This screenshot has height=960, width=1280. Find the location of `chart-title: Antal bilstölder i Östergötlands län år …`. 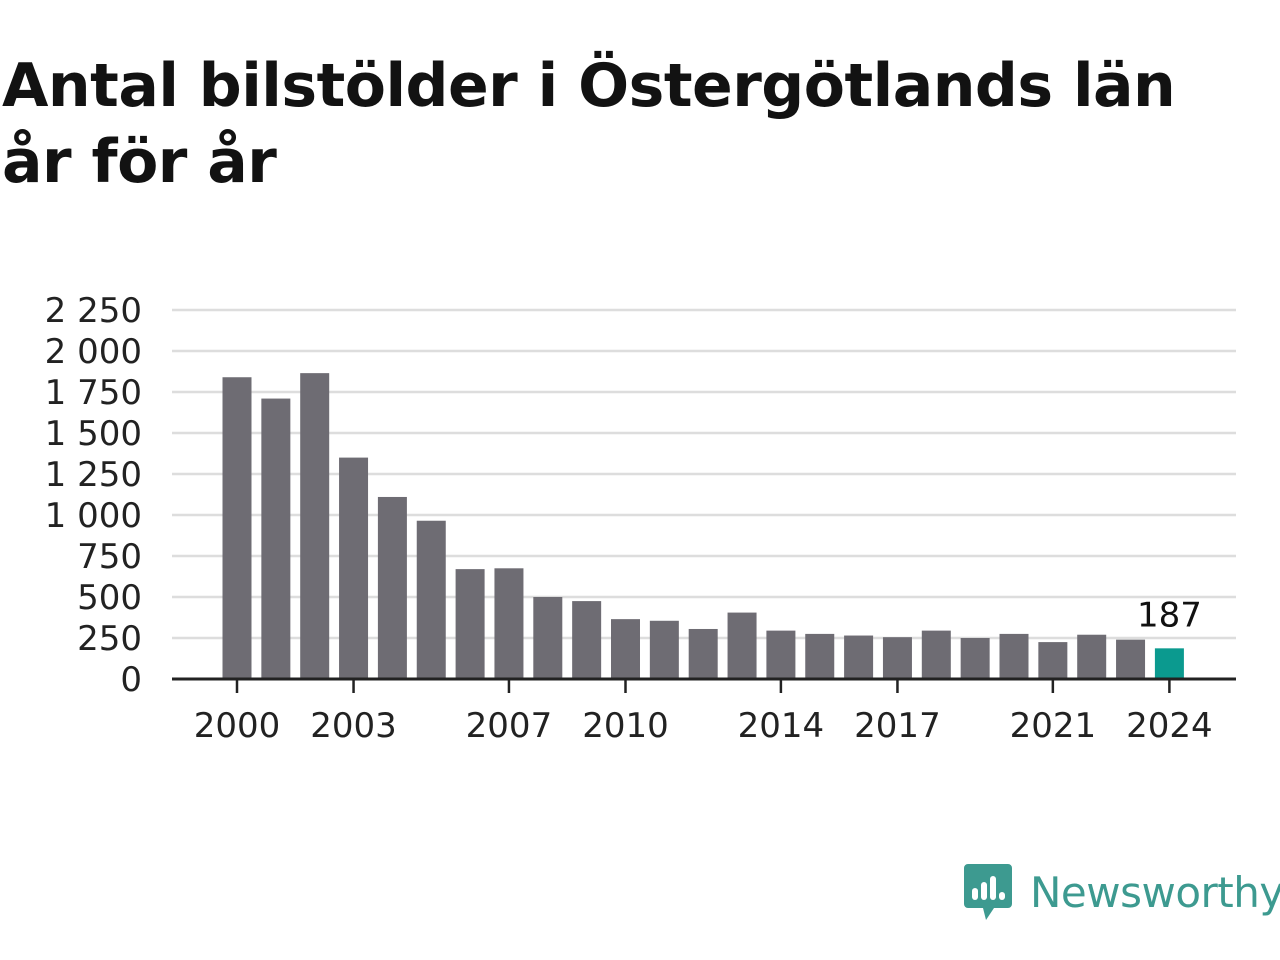

chart-title: Antal bilstölder i Östergötlands län år … is located at coordinates (589, 124).